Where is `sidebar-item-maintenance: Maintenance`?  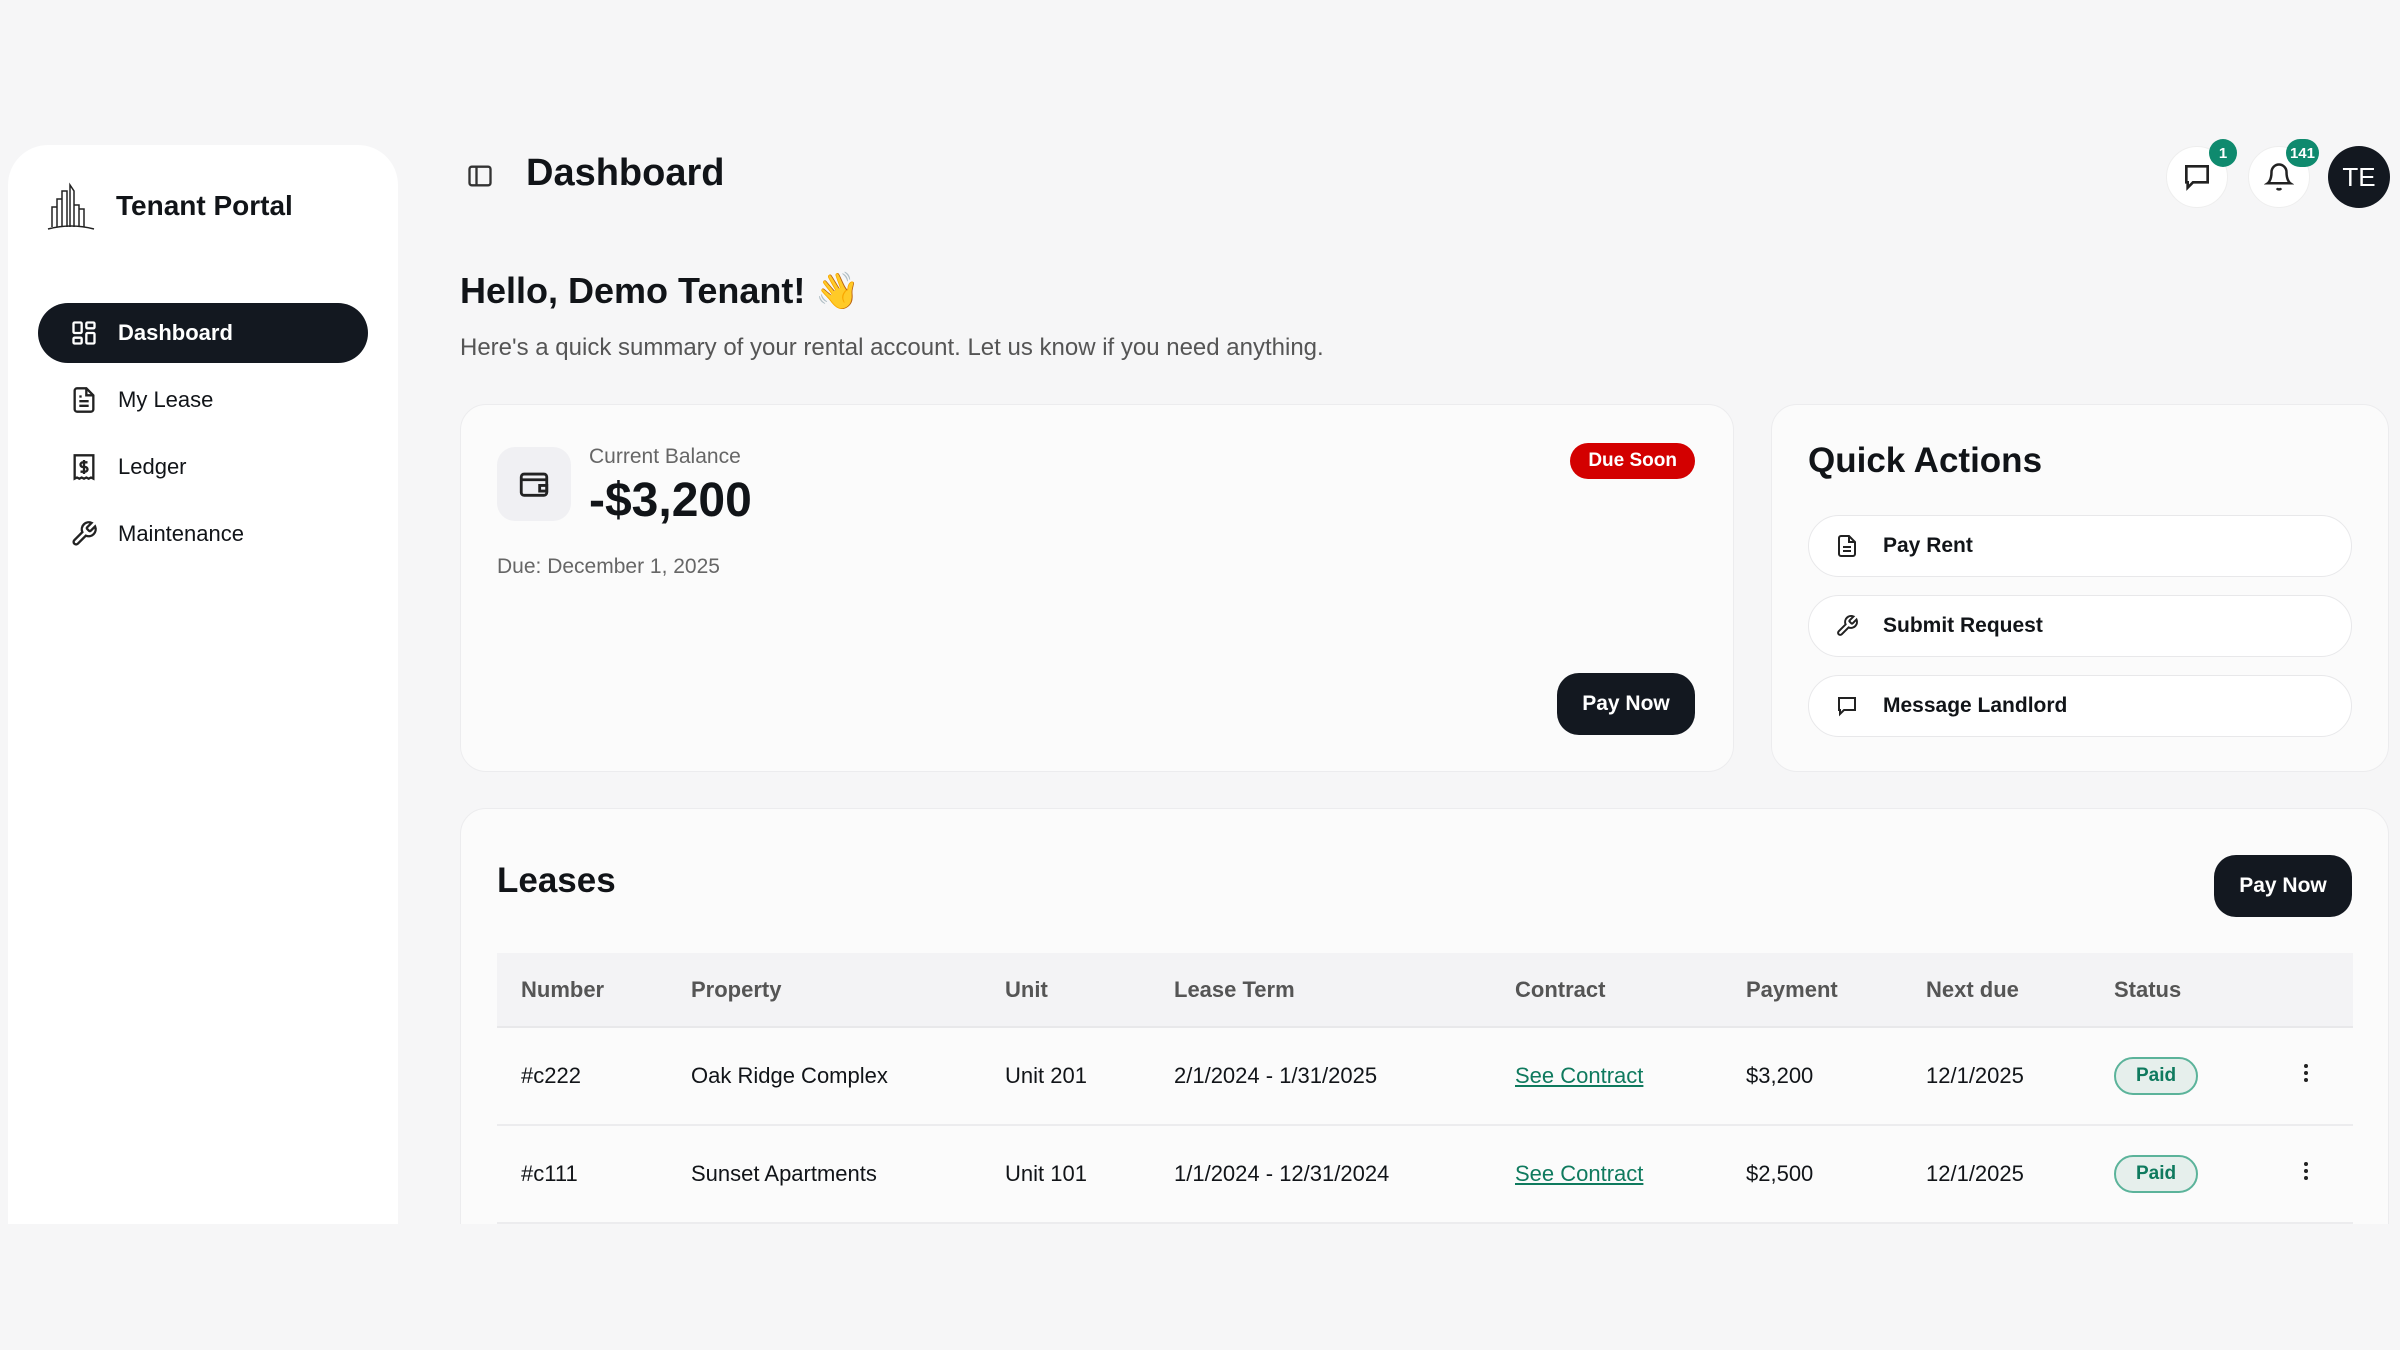 sidebar-item-maintenance: Maintenance is located at coordinates (203, 534).